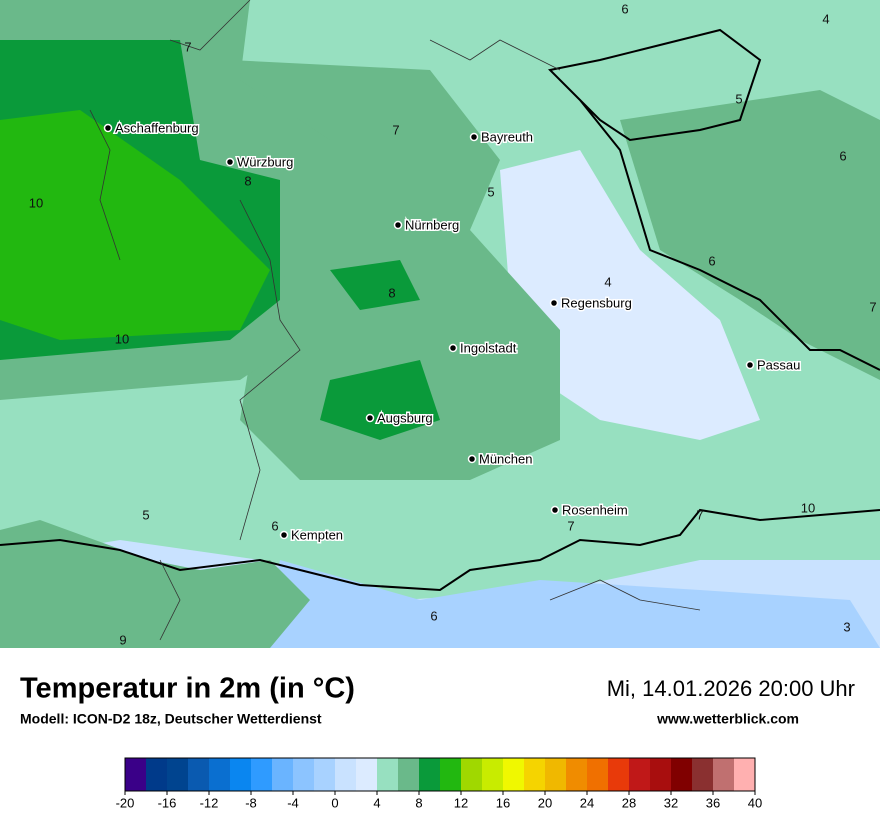 This screenshot has height=830, width=880. Describe the element at coordinates (167, 802) in the screenshot. I see `colorbar-tick-label: -16` at that location.